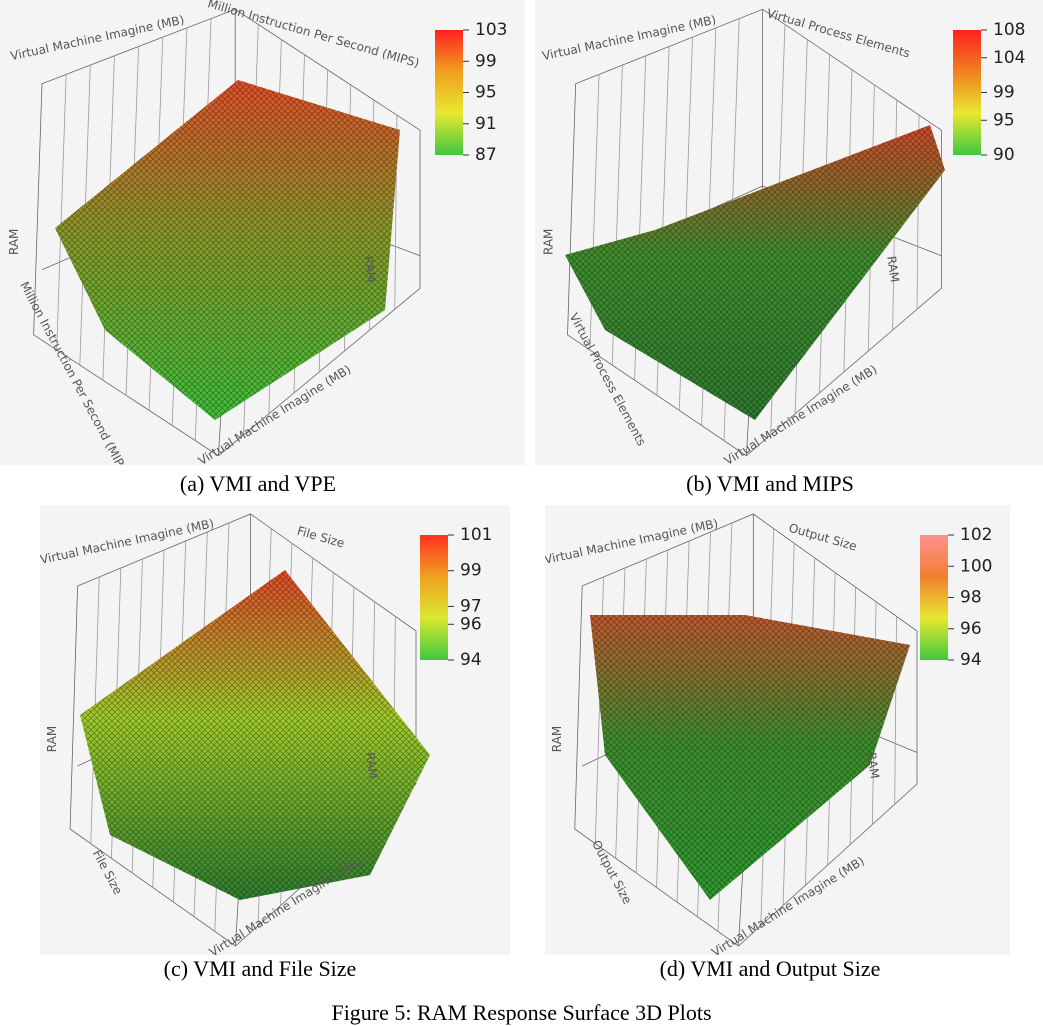  What do you see at coordinates (770, 968) in the screenshot?
I see `panel-caption: (d) VMI and Output Size` at bounding box center [770, 968].